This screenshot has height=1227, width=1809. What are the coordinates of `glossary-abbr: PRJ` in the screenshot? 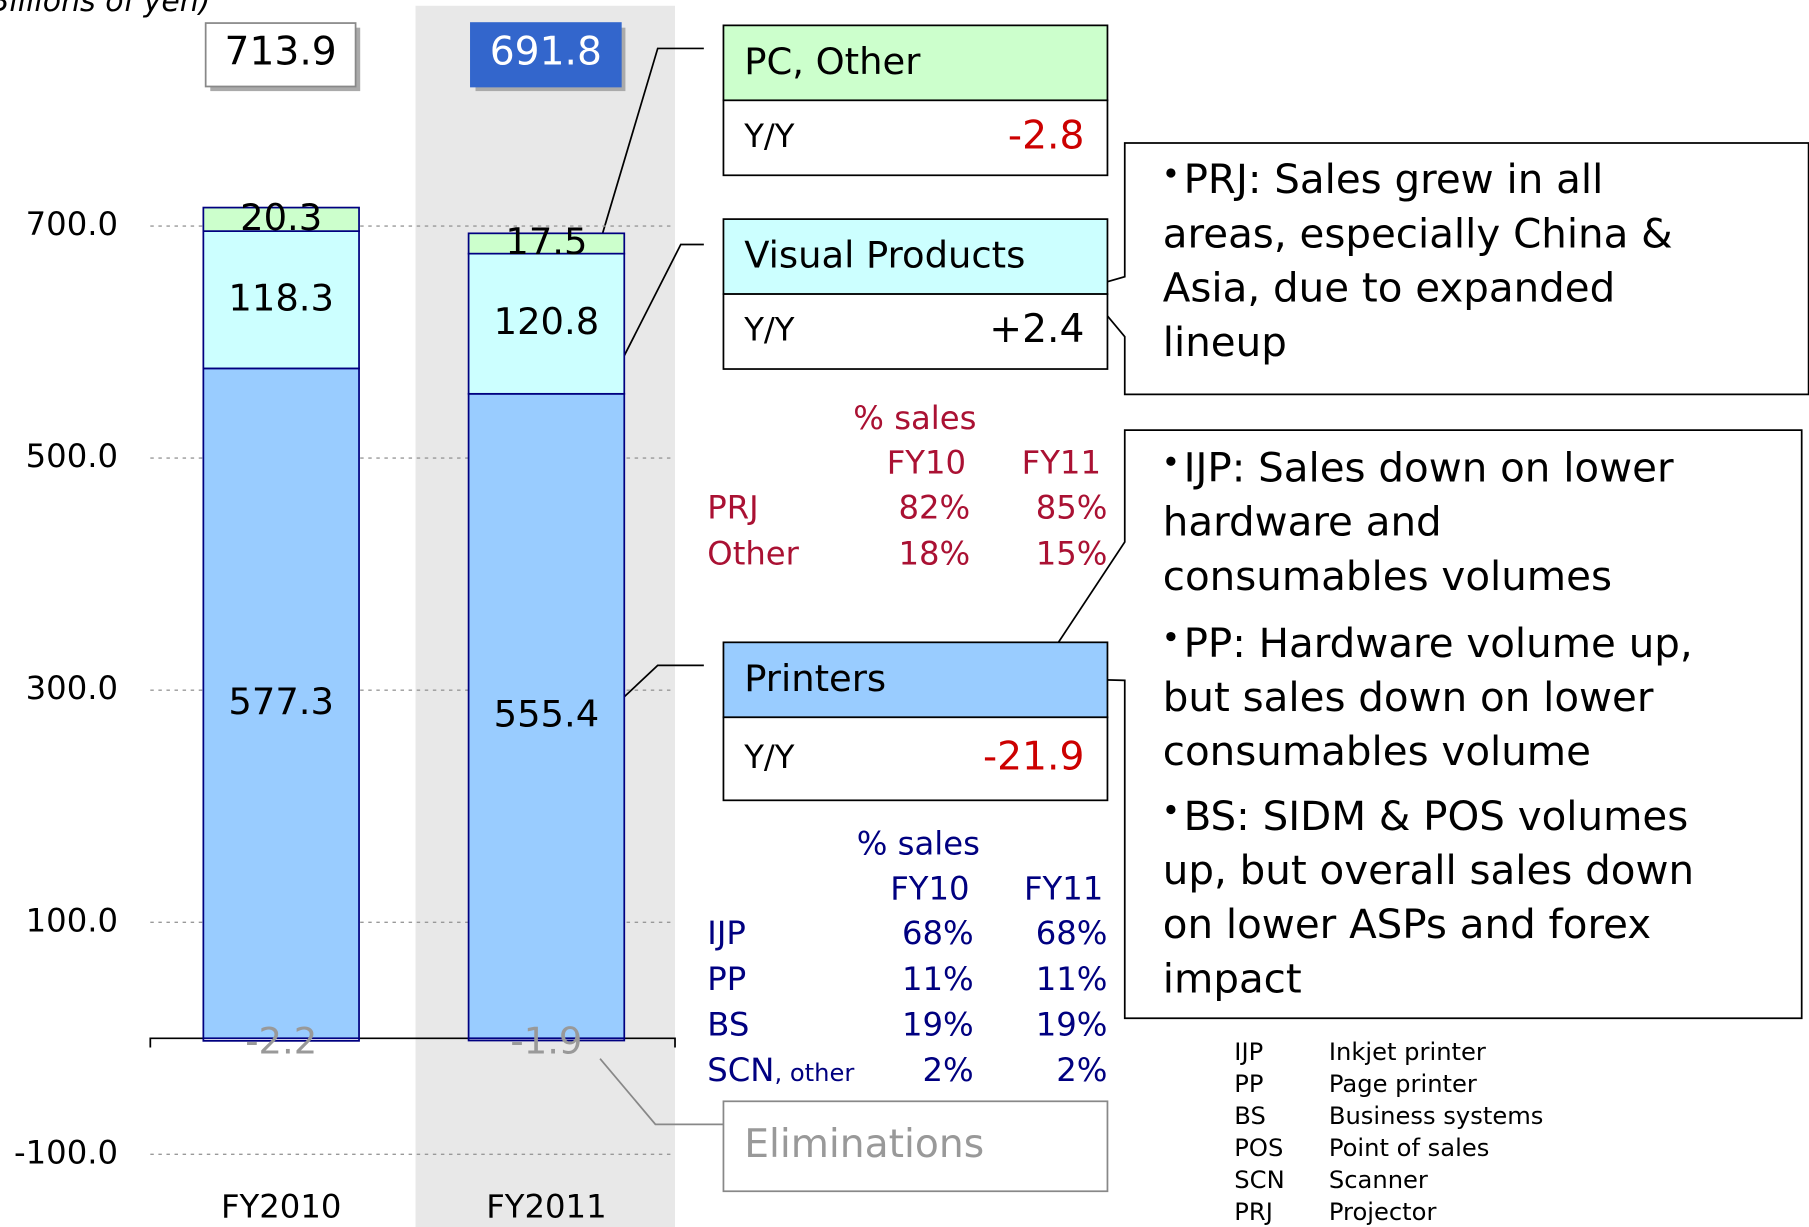 It's located at (1253, 1212).